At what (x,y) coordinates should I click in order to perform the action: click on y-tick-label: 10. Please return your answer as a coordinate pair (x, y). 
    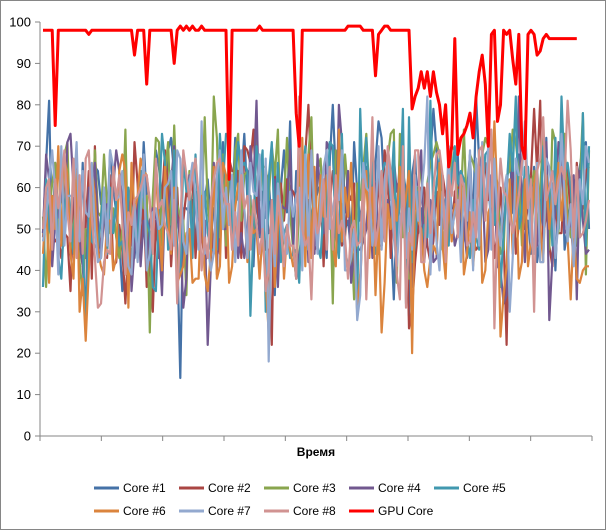
    Looking at the image, I should click on (24, 394).